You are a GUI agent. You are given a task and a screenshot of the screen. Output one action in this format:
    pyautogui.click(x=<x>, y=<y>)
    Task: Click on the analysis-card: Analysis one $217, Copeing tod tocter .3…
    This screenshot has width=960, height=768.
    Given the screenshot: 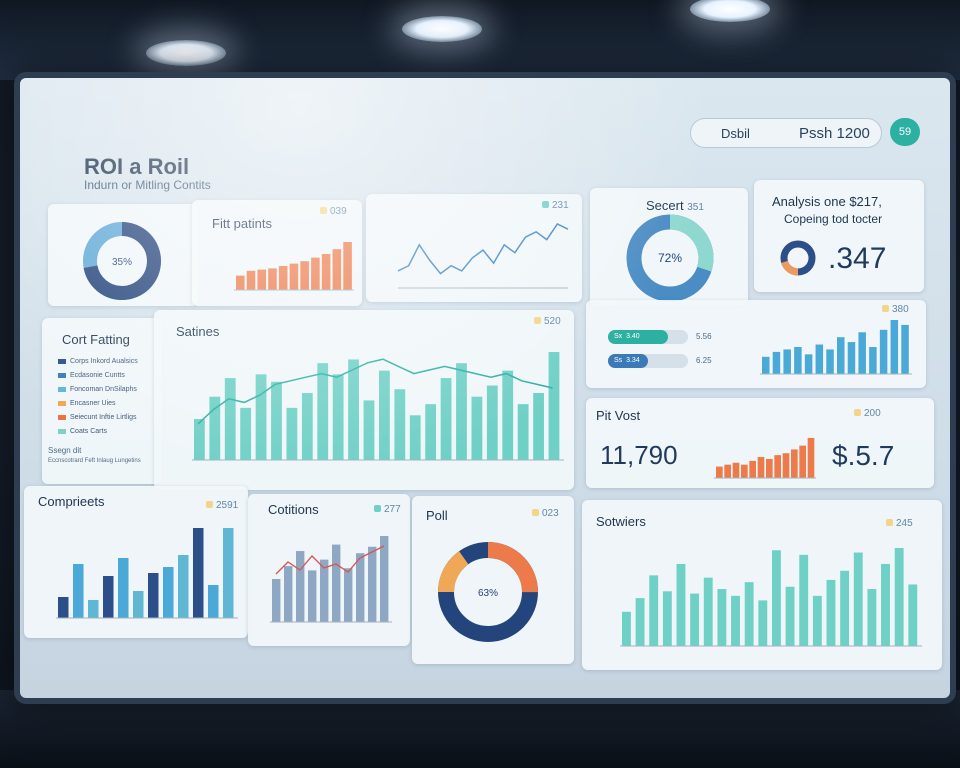 What is the action you would take?
    pyautogui.click(x=839, y=236)
    